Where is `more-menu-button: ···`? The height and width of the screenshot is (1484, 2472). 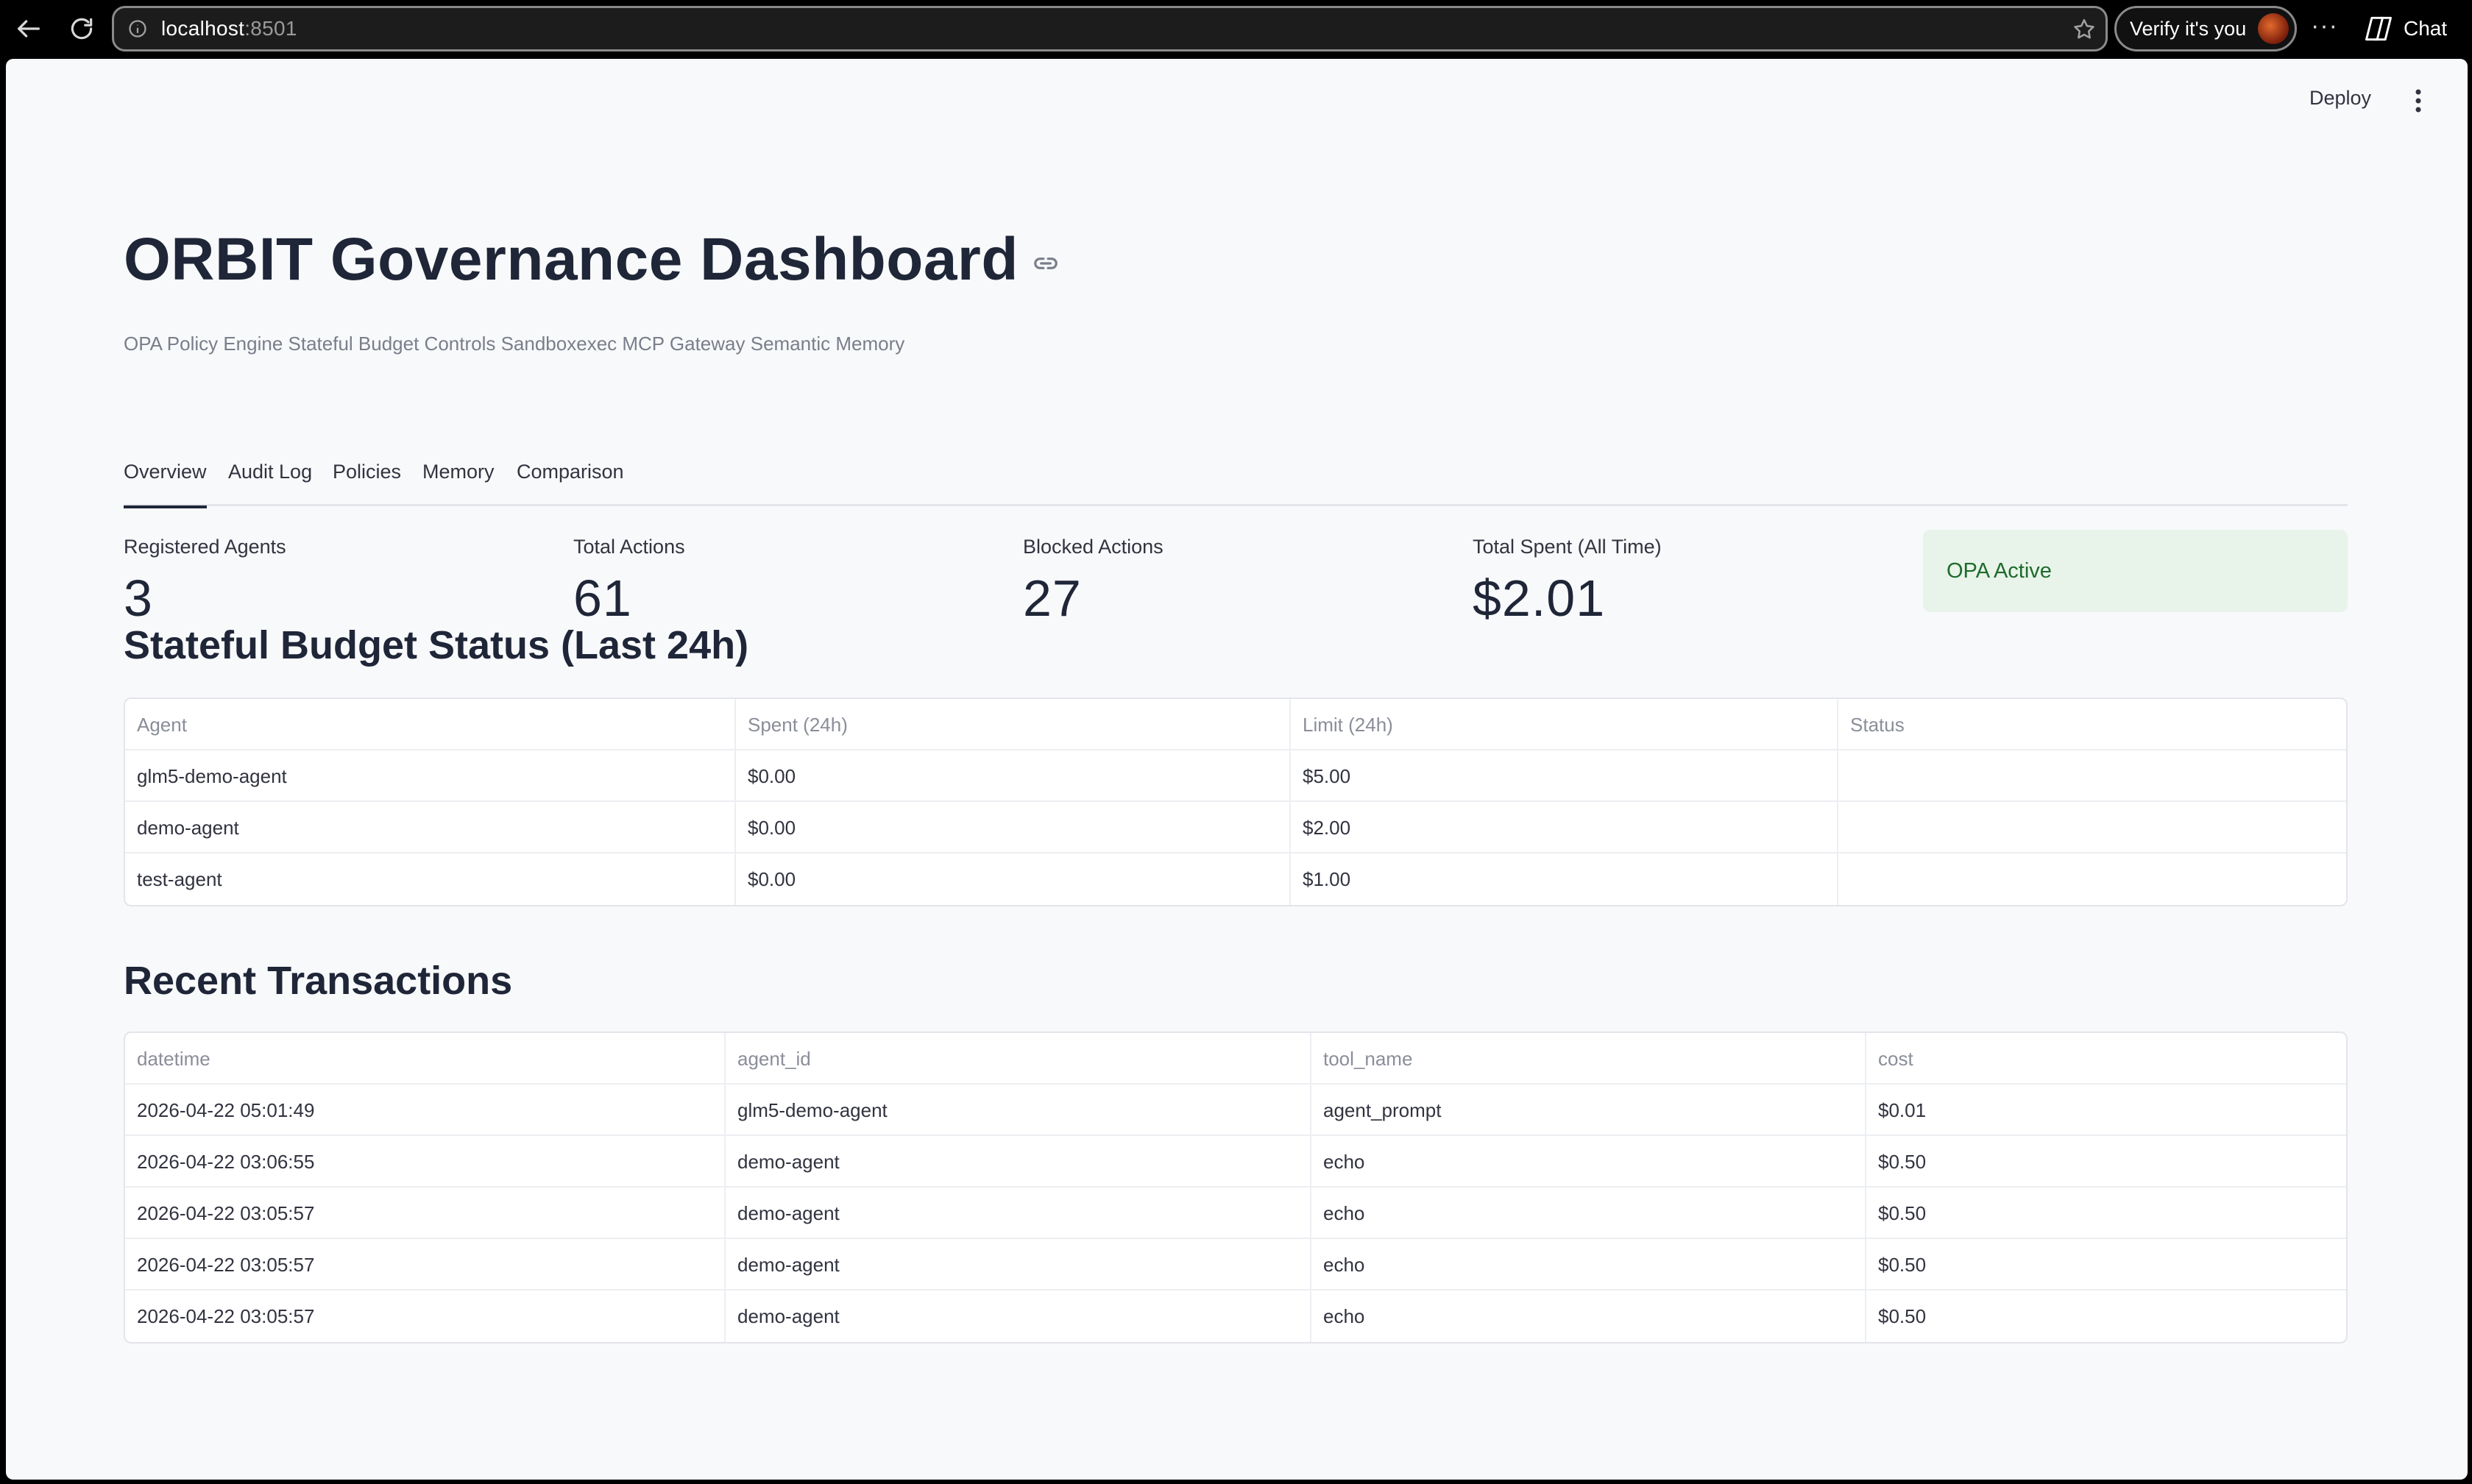 more-menu-button: ··· is located at coordinates (2324, 26).